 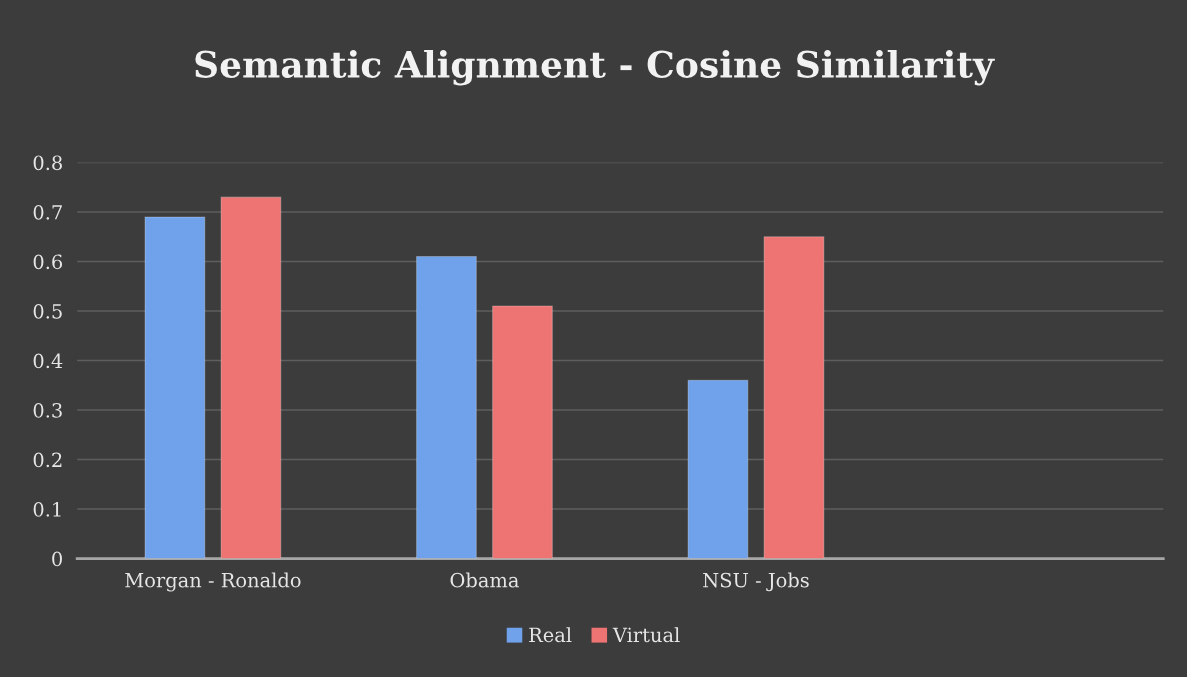 What do you see at coordinates (57, 559) in the screenshot?
I see `y-tick-label: 0` at bounding box center [57, 559].